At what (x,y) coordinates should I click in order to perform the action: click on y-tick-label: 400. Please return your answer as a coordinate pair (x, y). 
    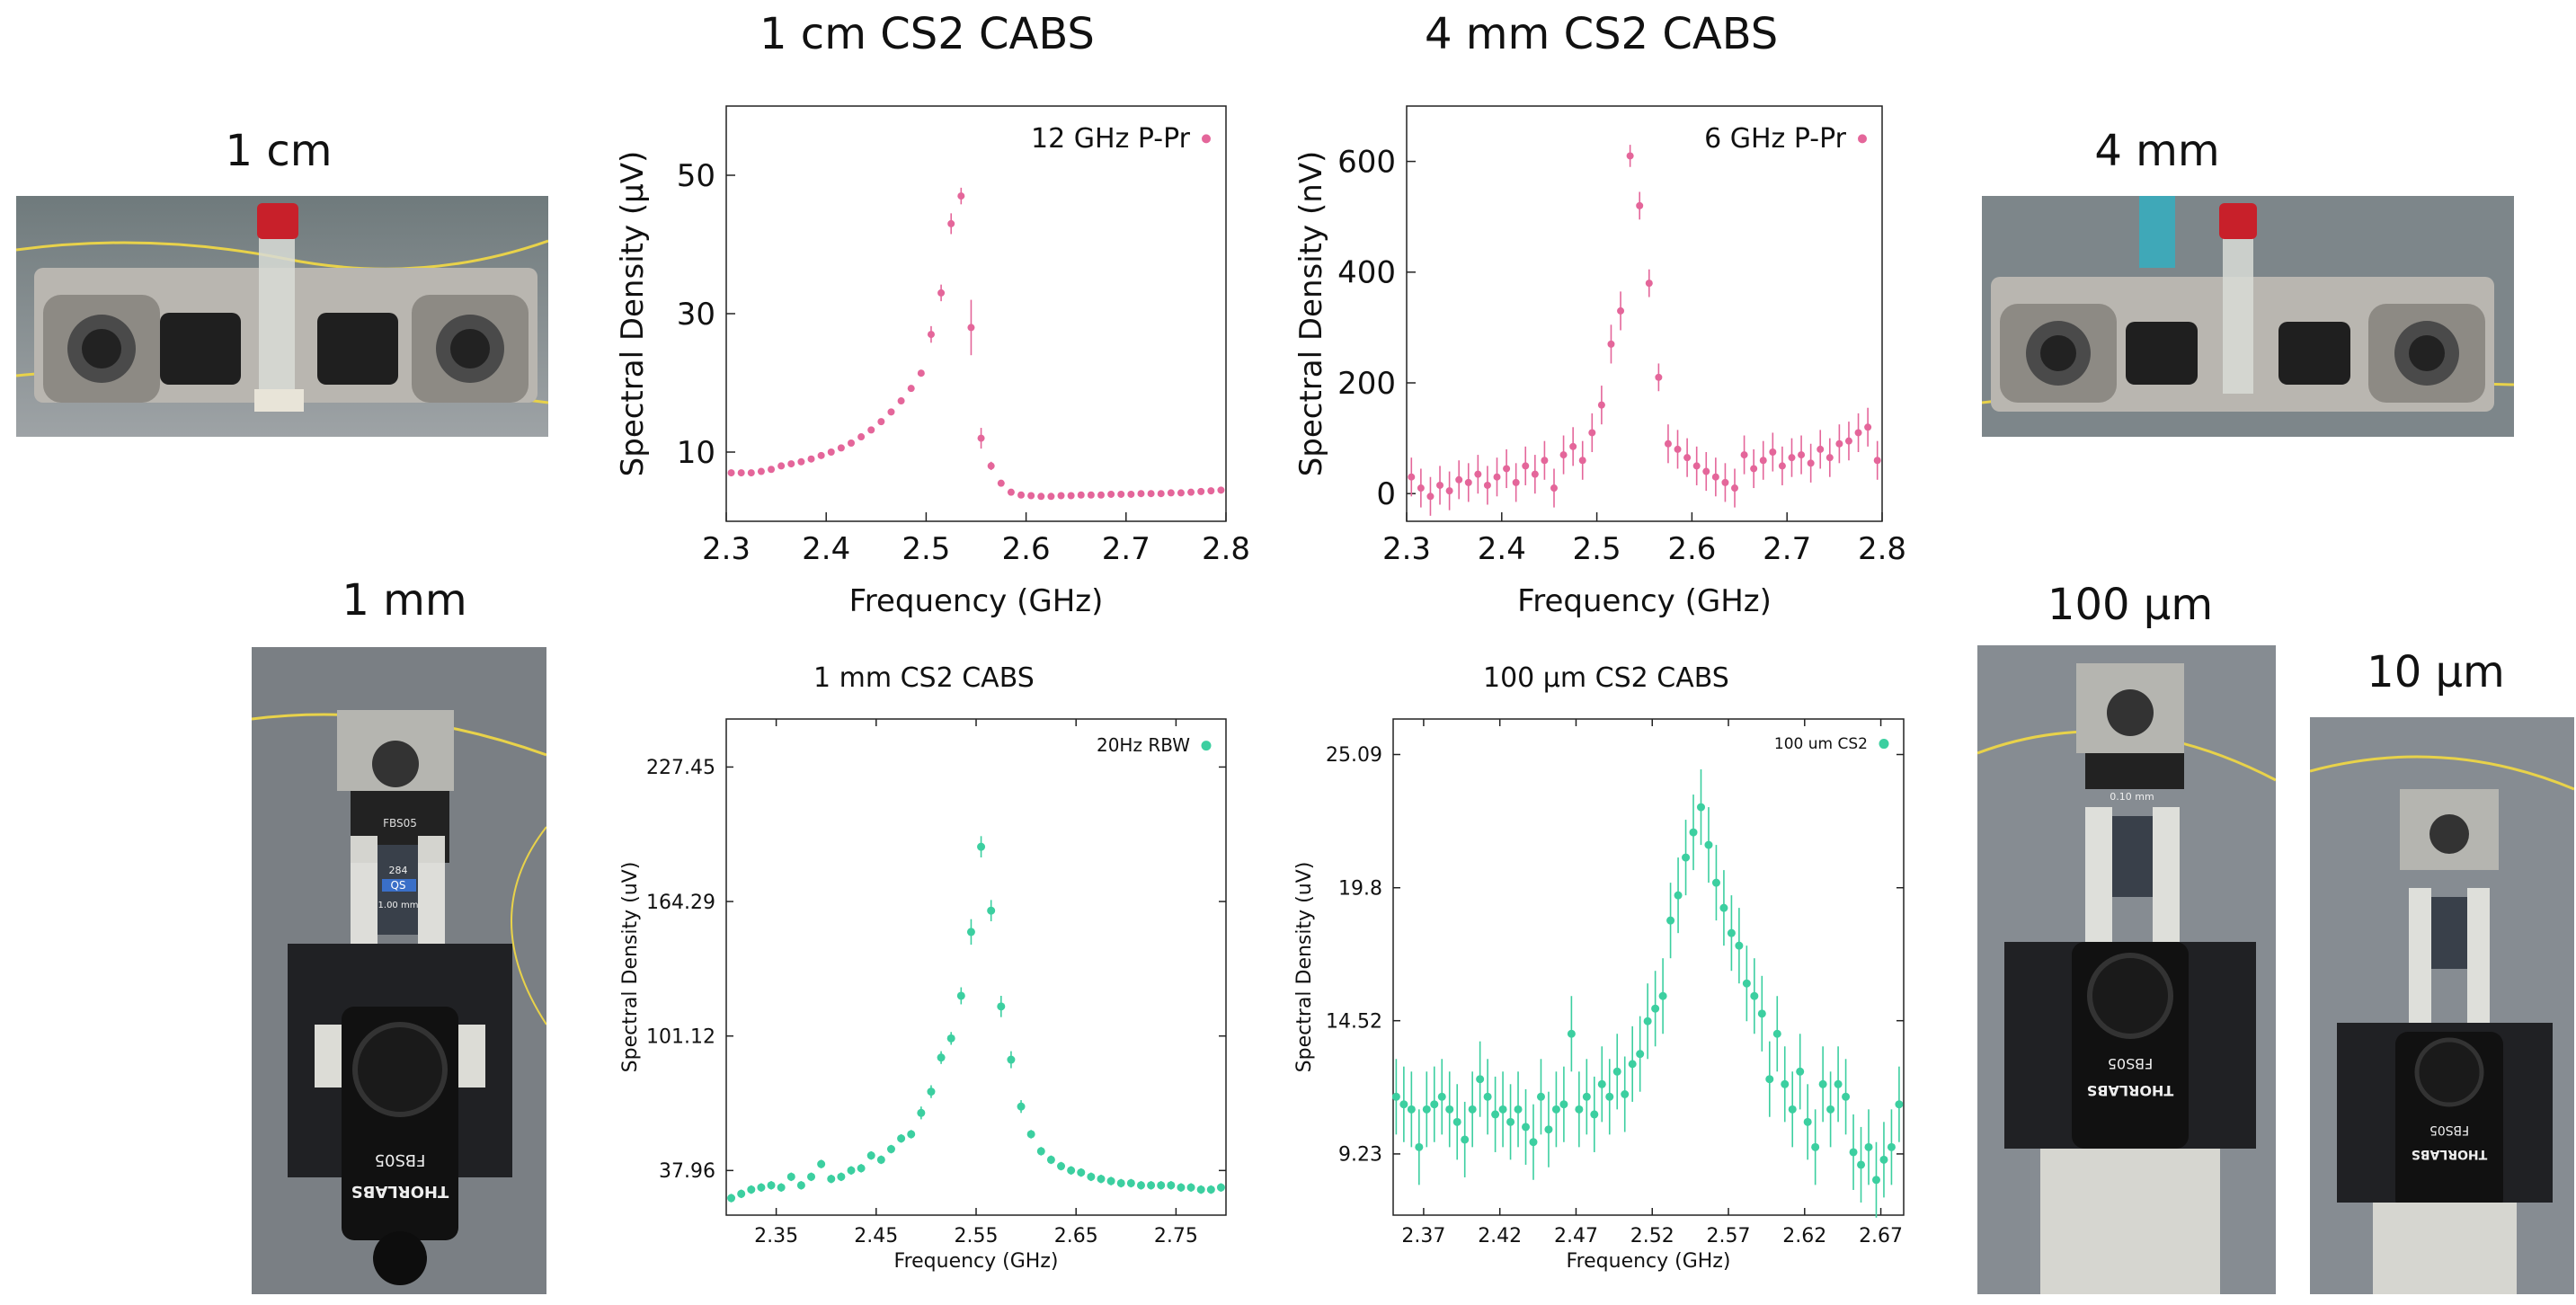
    Looking at the image, I should click on (1366, 273).